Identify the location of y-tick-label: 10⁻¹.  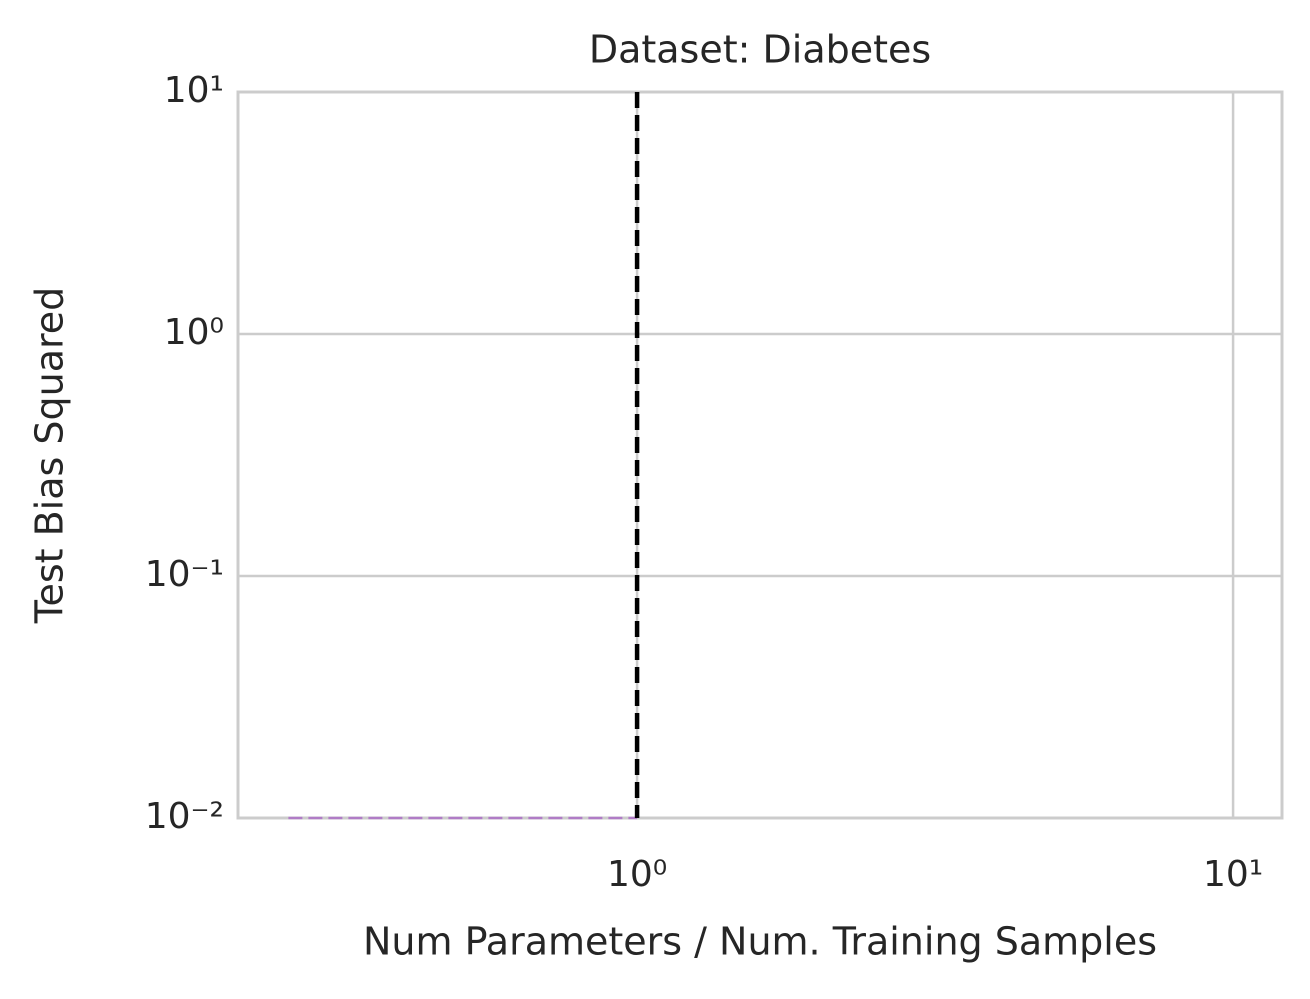
(184, 574).